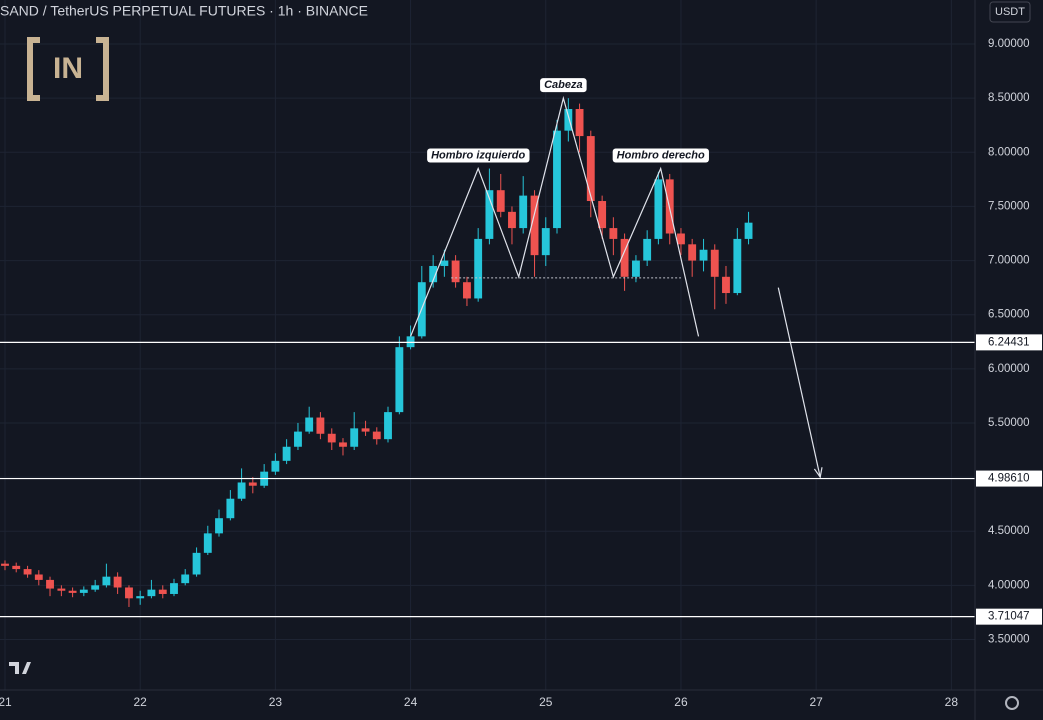 The image size is (1043, 720). I want to click on y-tick-label: 9.00000, so click(1009, 44).